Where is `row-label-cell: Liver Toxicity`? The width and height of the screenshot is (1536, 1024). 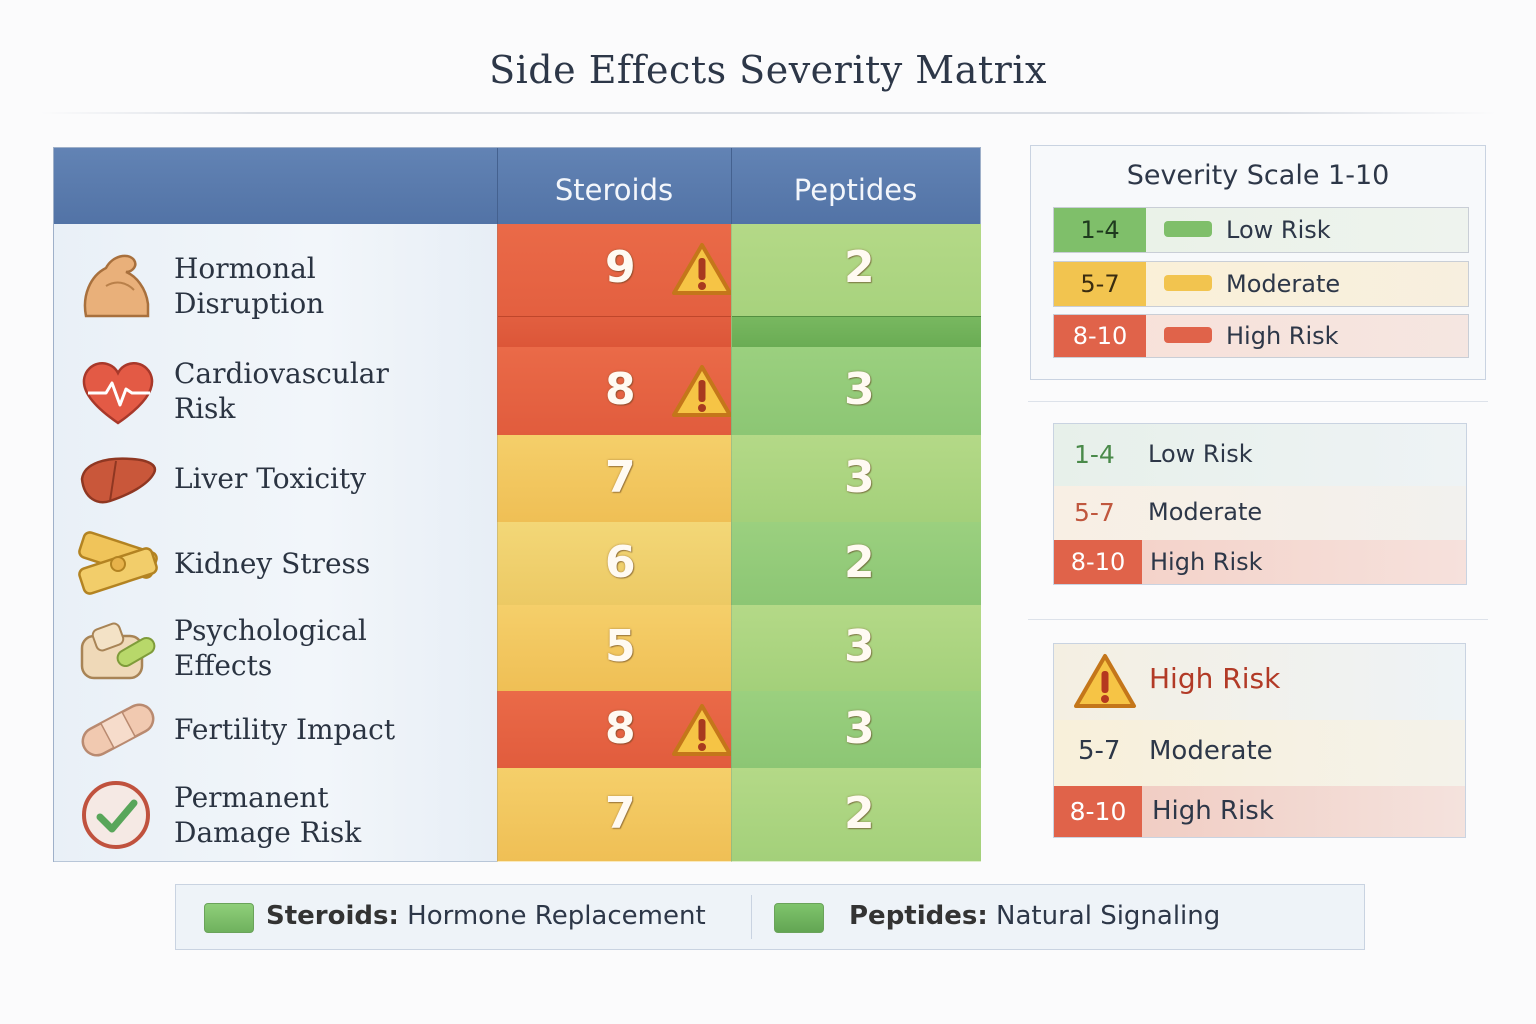 row-label-cell: Liver Toxicity is located at coordinates (275, 479).